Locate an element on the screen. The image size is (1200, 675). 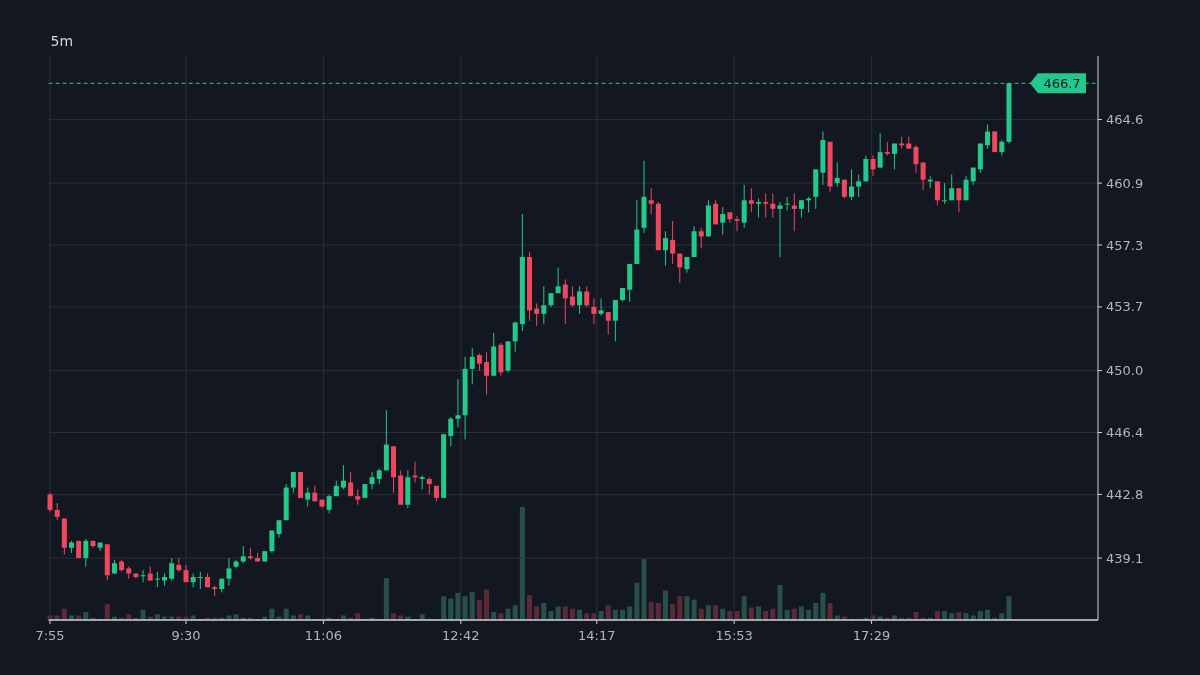
y-tick-label: 446.4 is located at coordinates (1125, 433).